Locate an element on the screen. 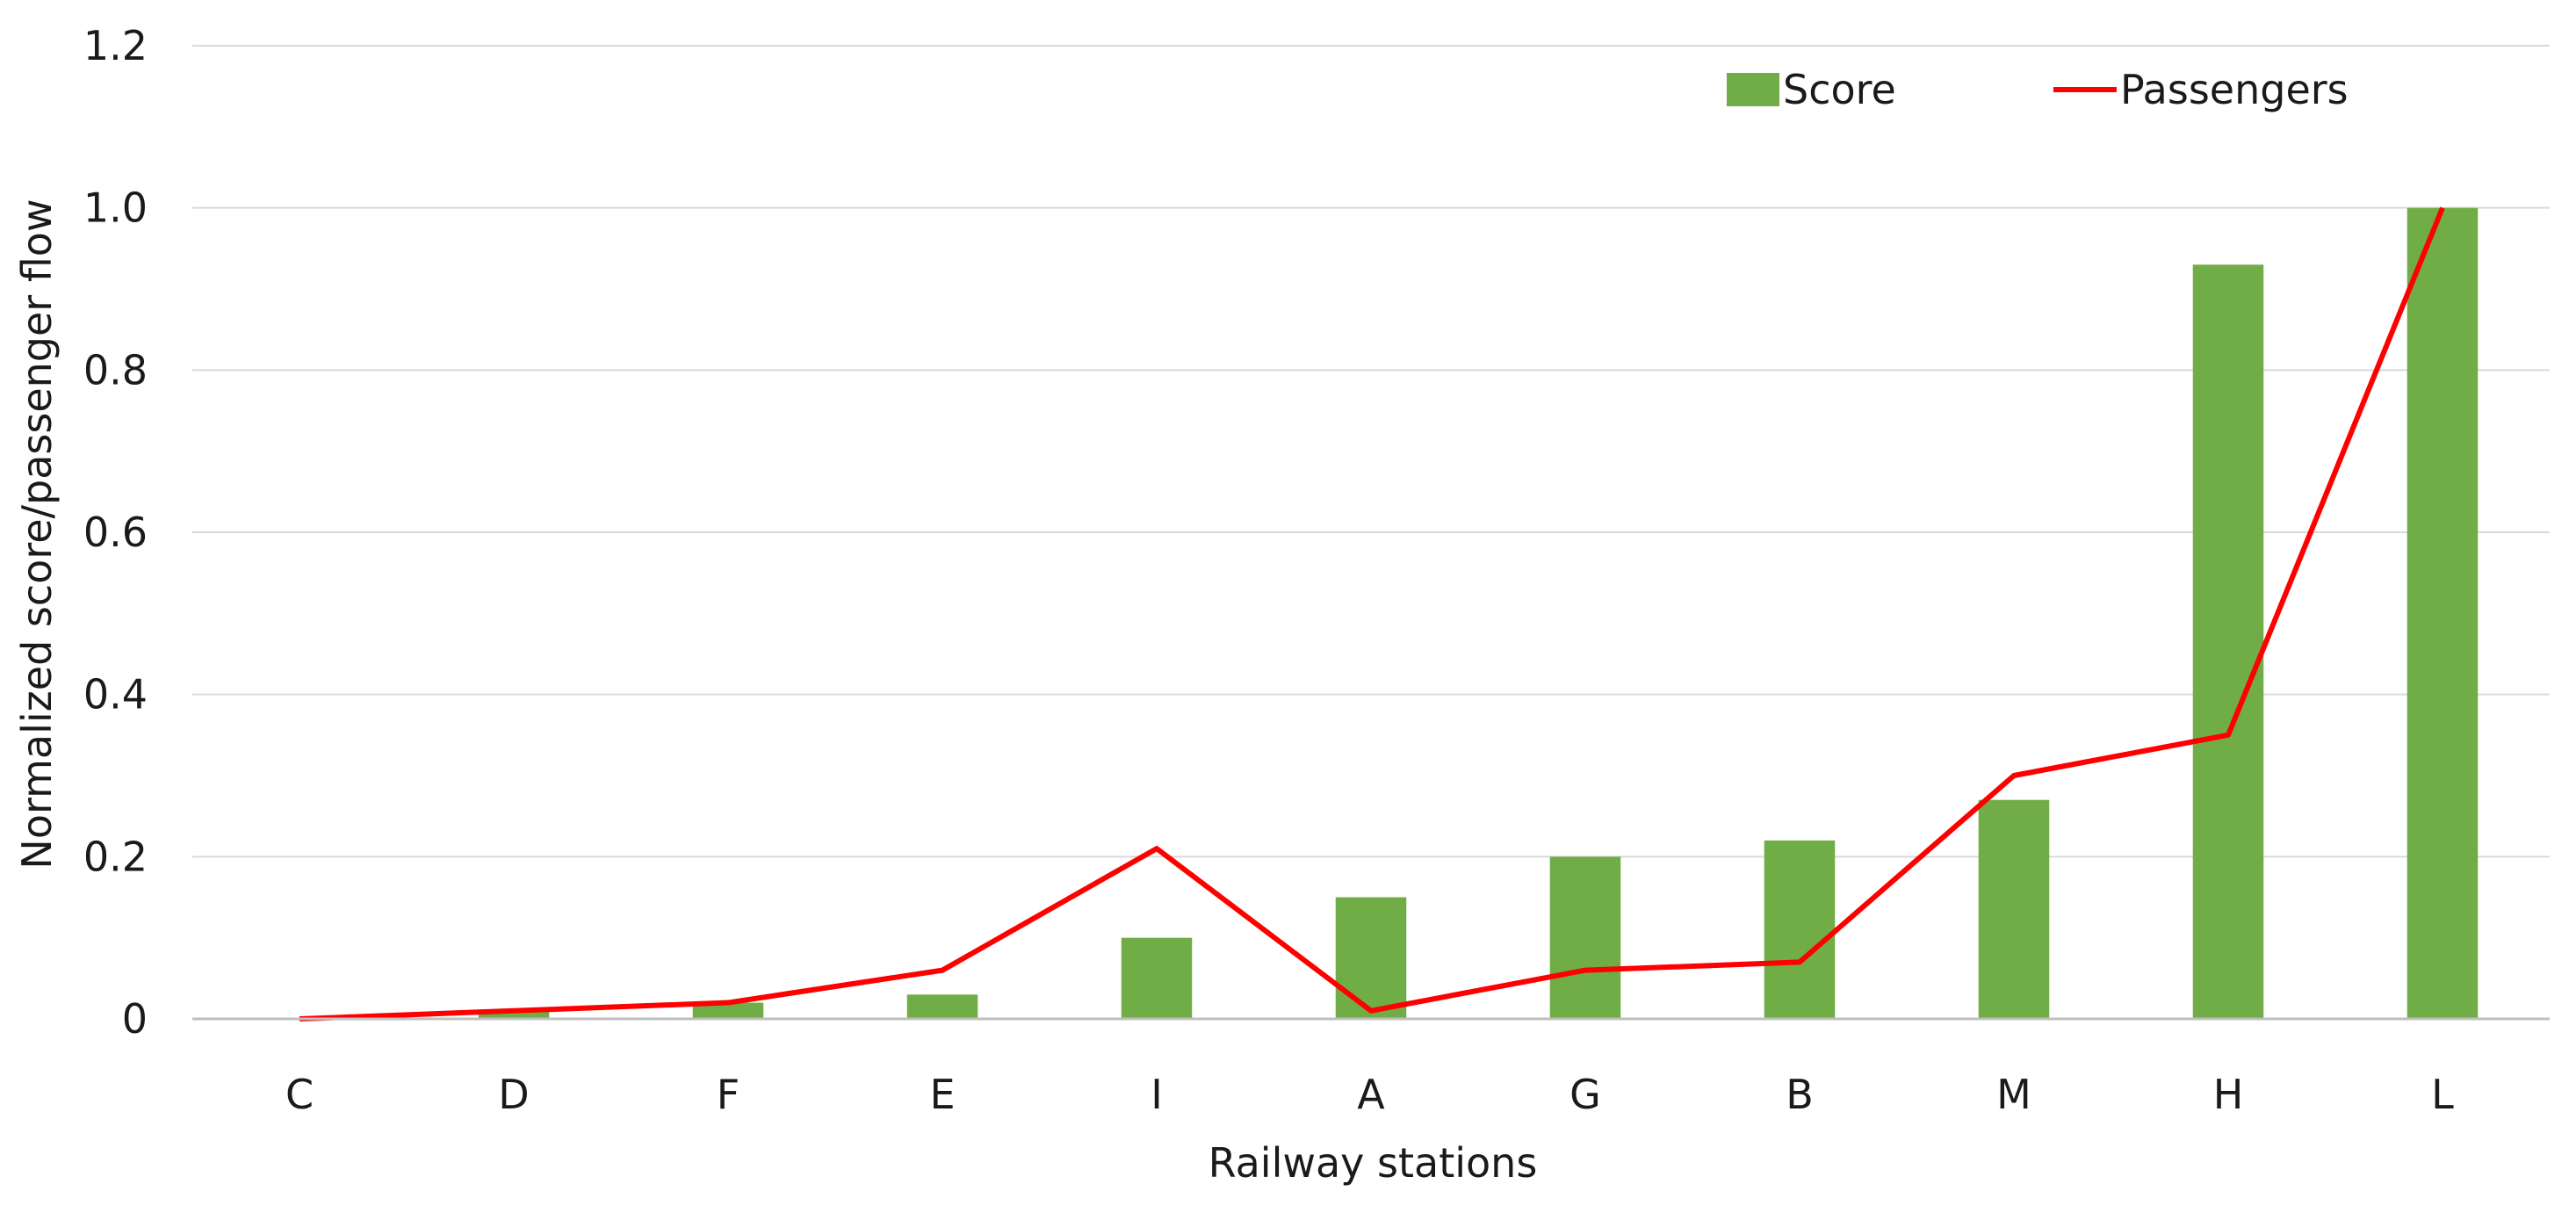 The image size is (2576, 1213). y-tick-label: 0.4 is located at coordinates (115, 694).